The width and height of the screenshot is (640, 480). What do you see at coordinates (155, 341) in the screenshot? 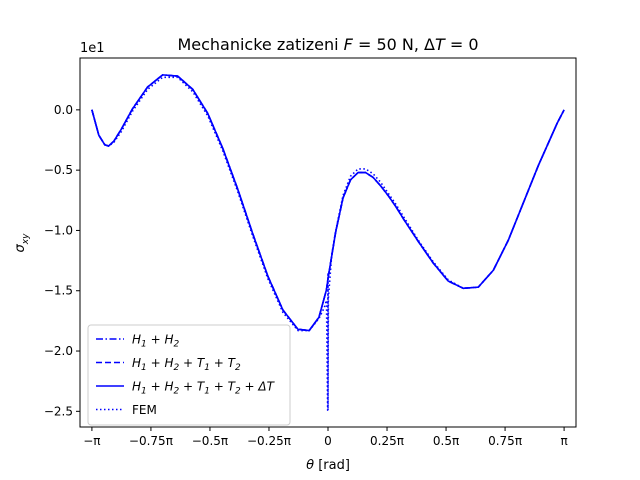
I see `legend-label-0: H1 + H2` at bounding box center [155, 341].